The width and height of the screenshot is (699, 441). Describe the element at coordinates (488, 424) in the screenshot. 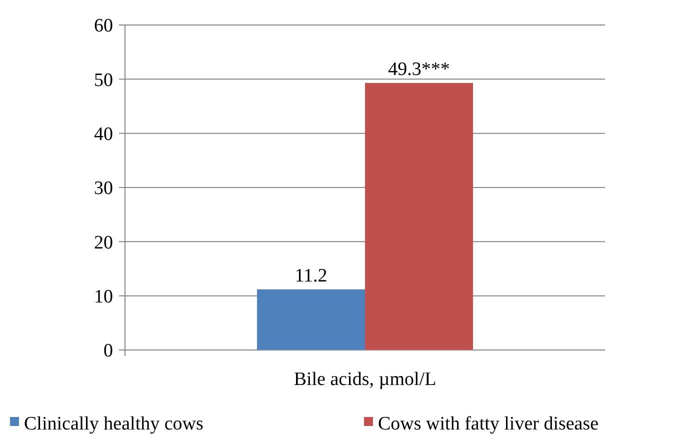

I see `legend-label: Cows with fatty liver disease` at that location.